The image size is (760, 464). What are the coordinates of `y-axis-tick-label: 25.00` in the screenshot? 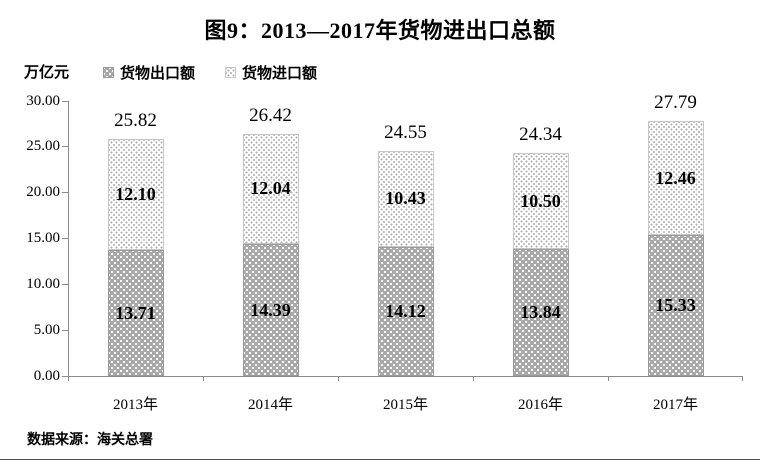 It's located at (43, 146).